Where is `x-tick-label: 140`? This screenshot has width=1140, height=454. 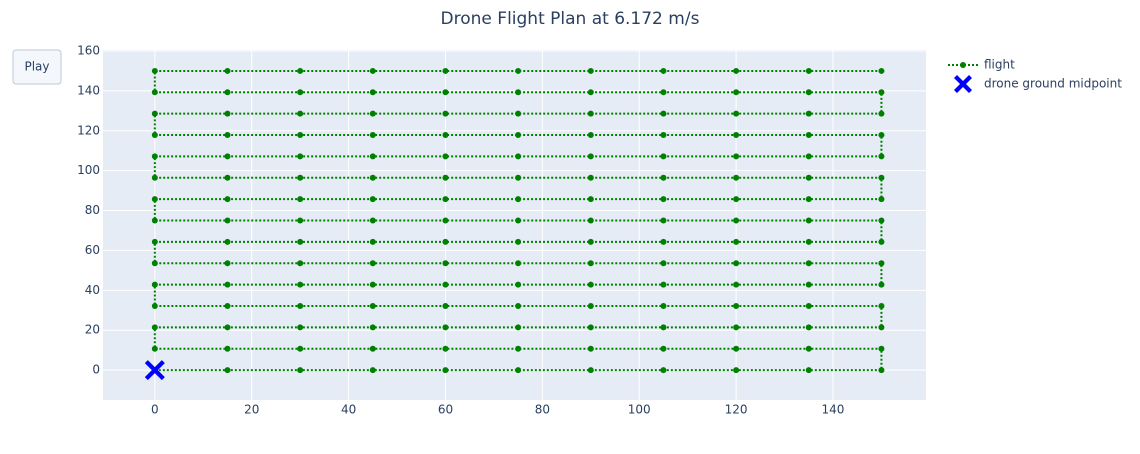
x-tick-label: 140 is located at coordinates (833, 410).